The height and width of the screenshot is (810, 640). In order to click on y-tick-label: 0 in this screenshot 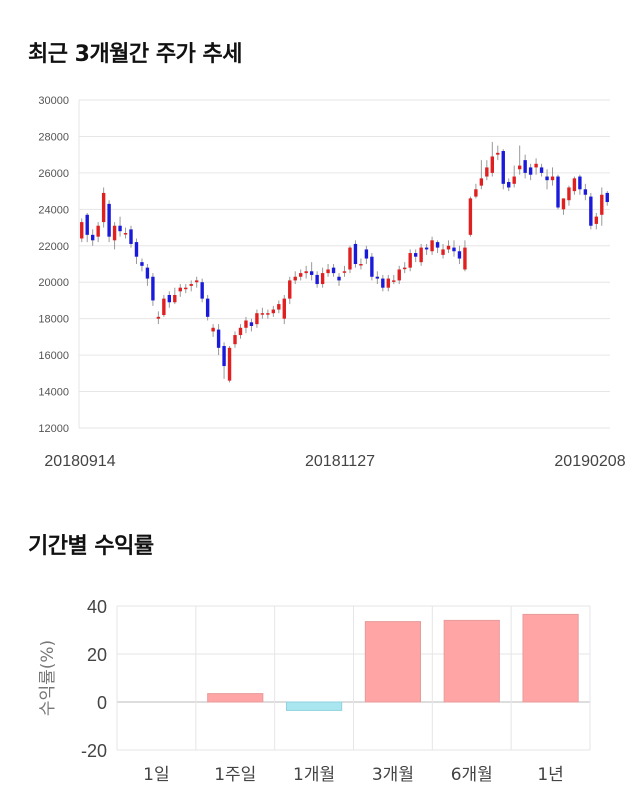, I will do `click(102, 703)`.